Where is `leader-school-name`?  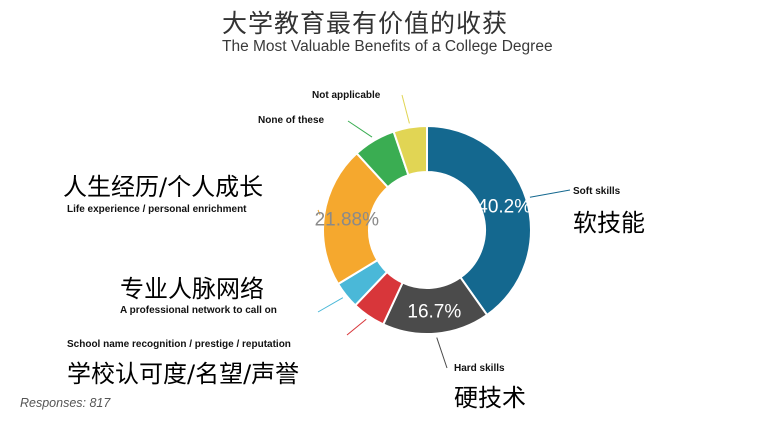 leader-school-name is located at coordinates (356, 327).